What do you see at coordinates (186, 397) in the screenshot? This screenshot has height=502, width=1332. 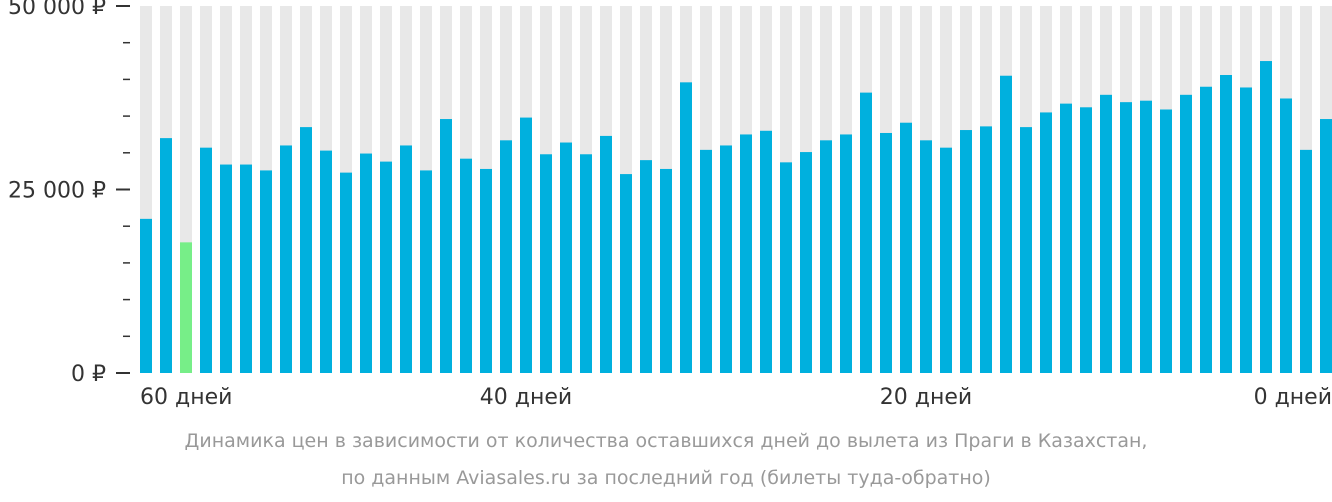 I see `x-tick-label: 60 дней` at bounding box center [186, 397].